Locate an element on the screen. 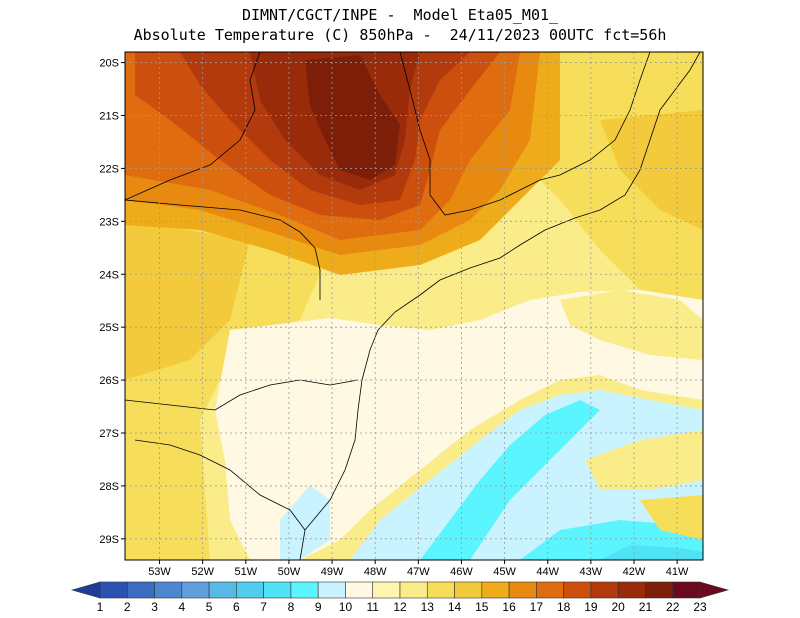  longitude-labels: 53W 52W 51W 50W 49W 48W 47W 46W 45W 44W 43W 42W 41W is located at coordinates (418, 569).